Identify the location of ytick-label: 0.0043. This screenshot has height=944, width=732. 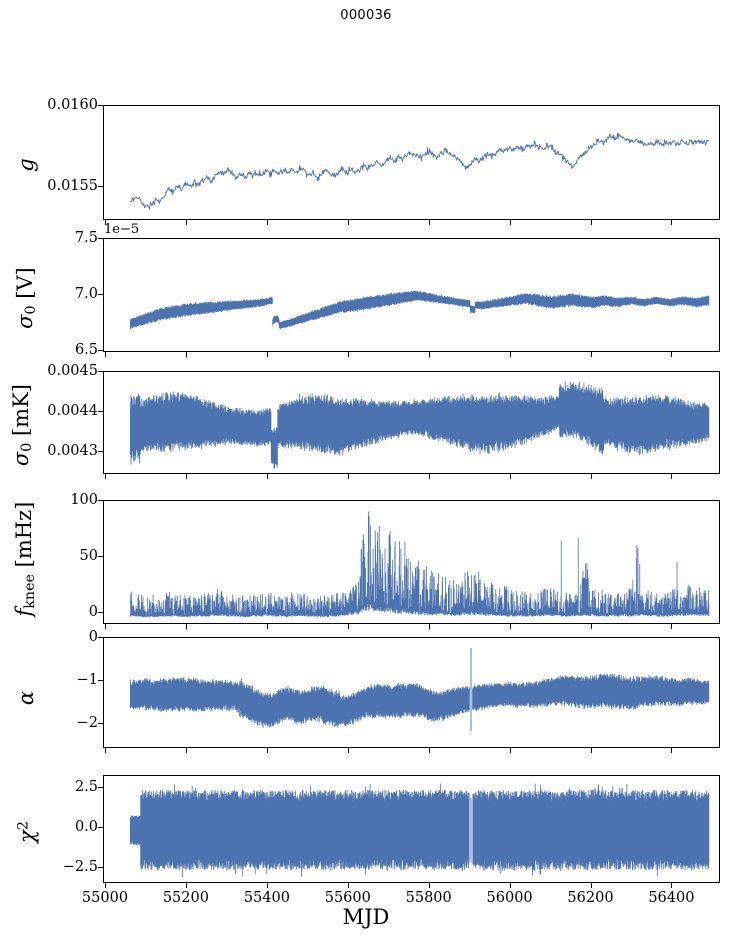
(72, 451).